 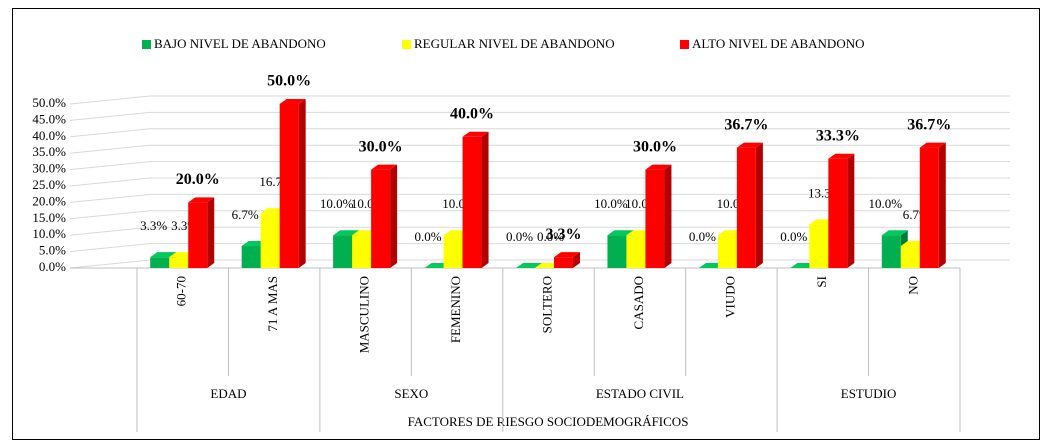 What do you see at coordinates (638, 302) in the screenshot?
I see `x-tick-label: CASADO` at bounding box center [638, 302].